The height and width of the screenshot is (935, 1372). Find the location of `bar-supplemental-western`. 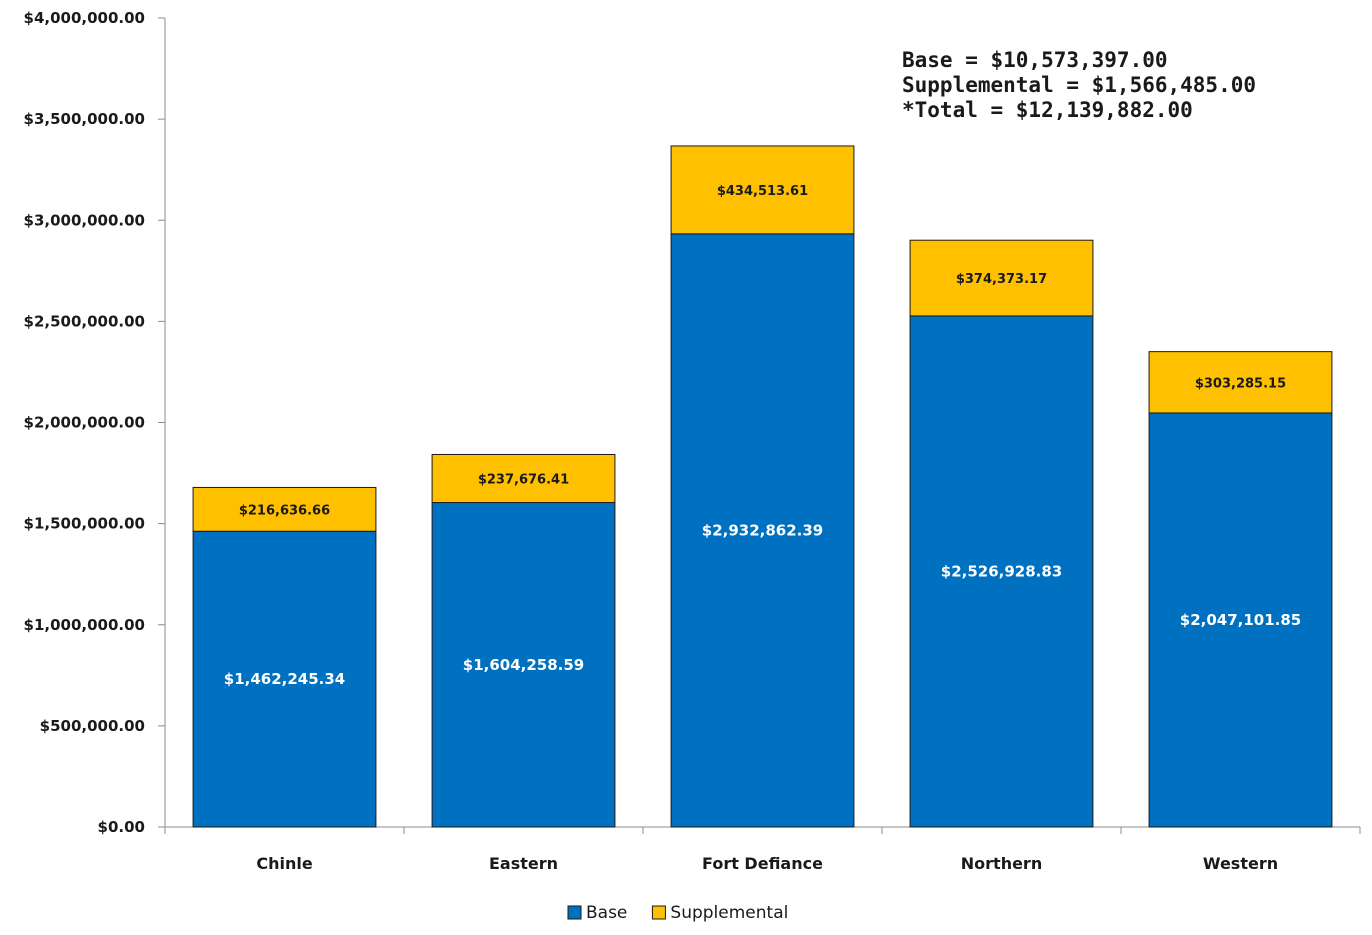

bar-supplemental-western is located at coordinates (1240, 382).